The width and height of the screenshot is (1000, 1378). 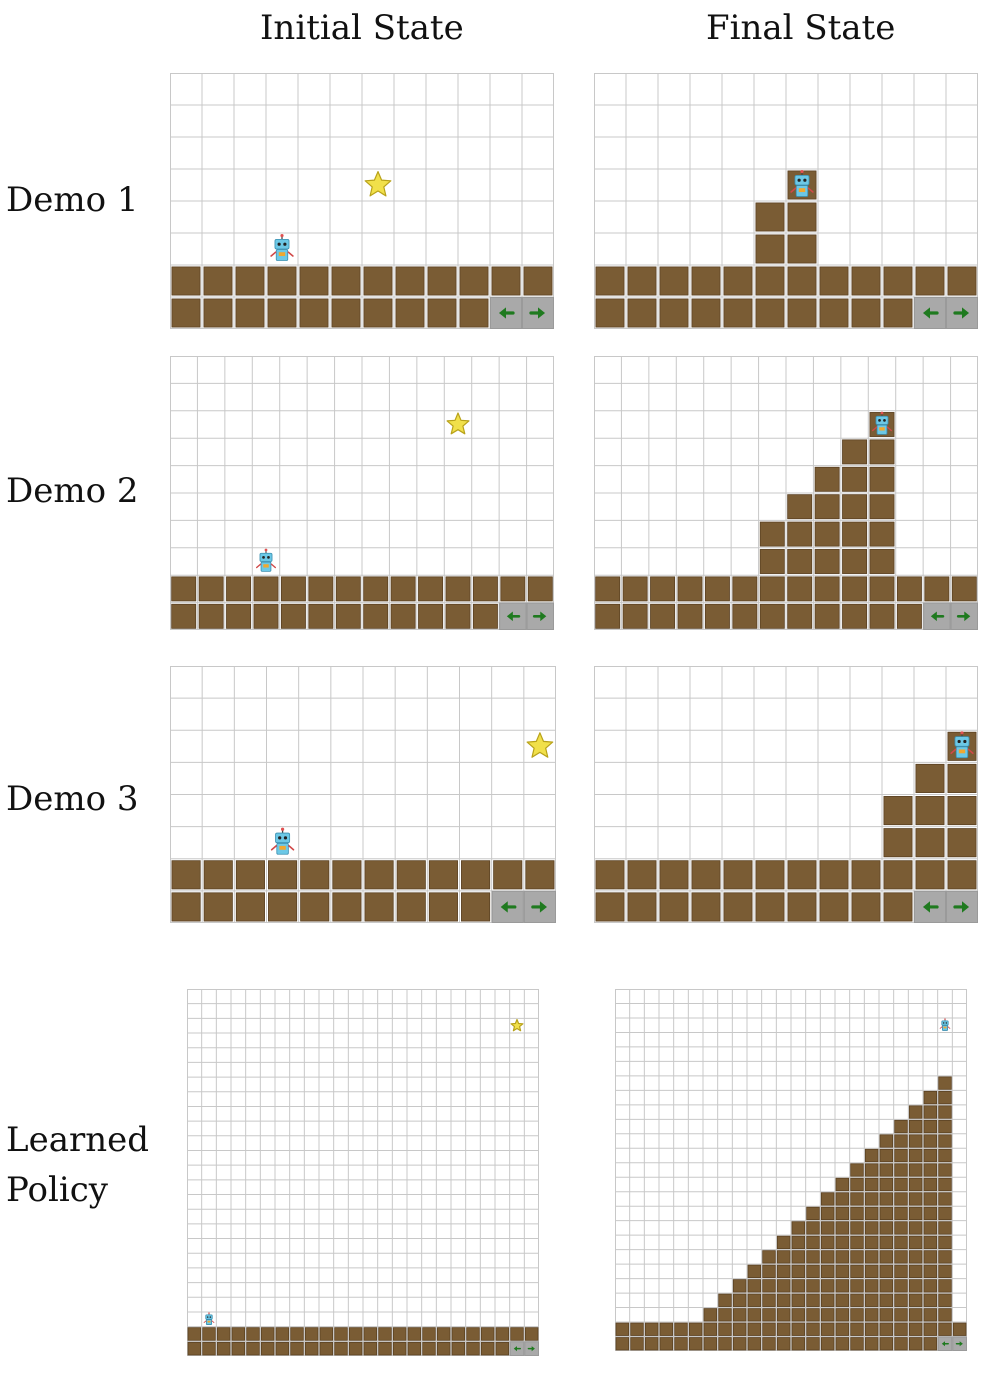 What do you see at coordinates (378, 183) in the screenshot?
I see `star-icon` at bounding box center [378, 183].